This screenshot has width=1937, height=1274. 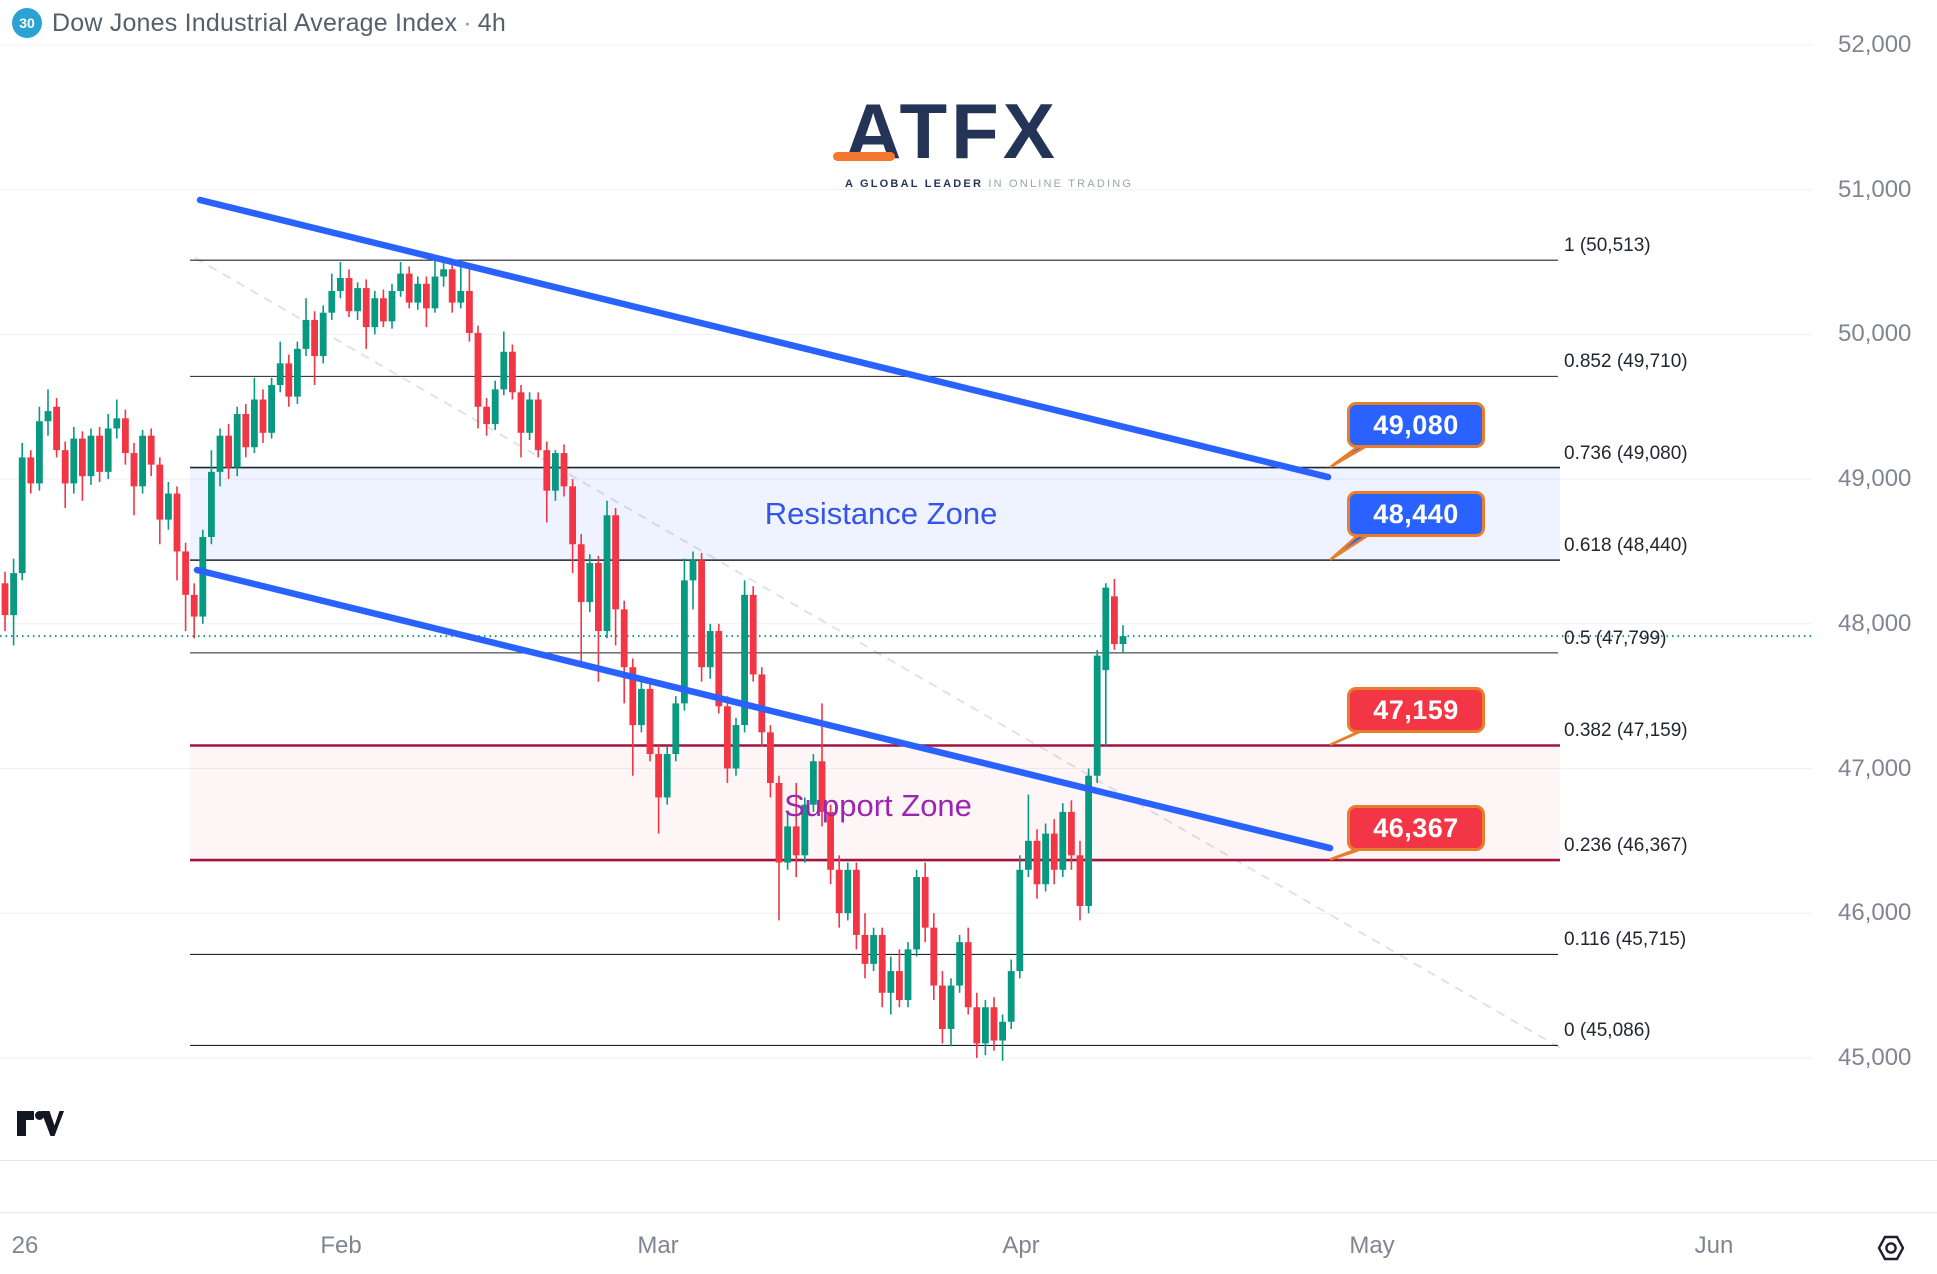 I want to click on pane-separator, so click(x=968, y=1160).